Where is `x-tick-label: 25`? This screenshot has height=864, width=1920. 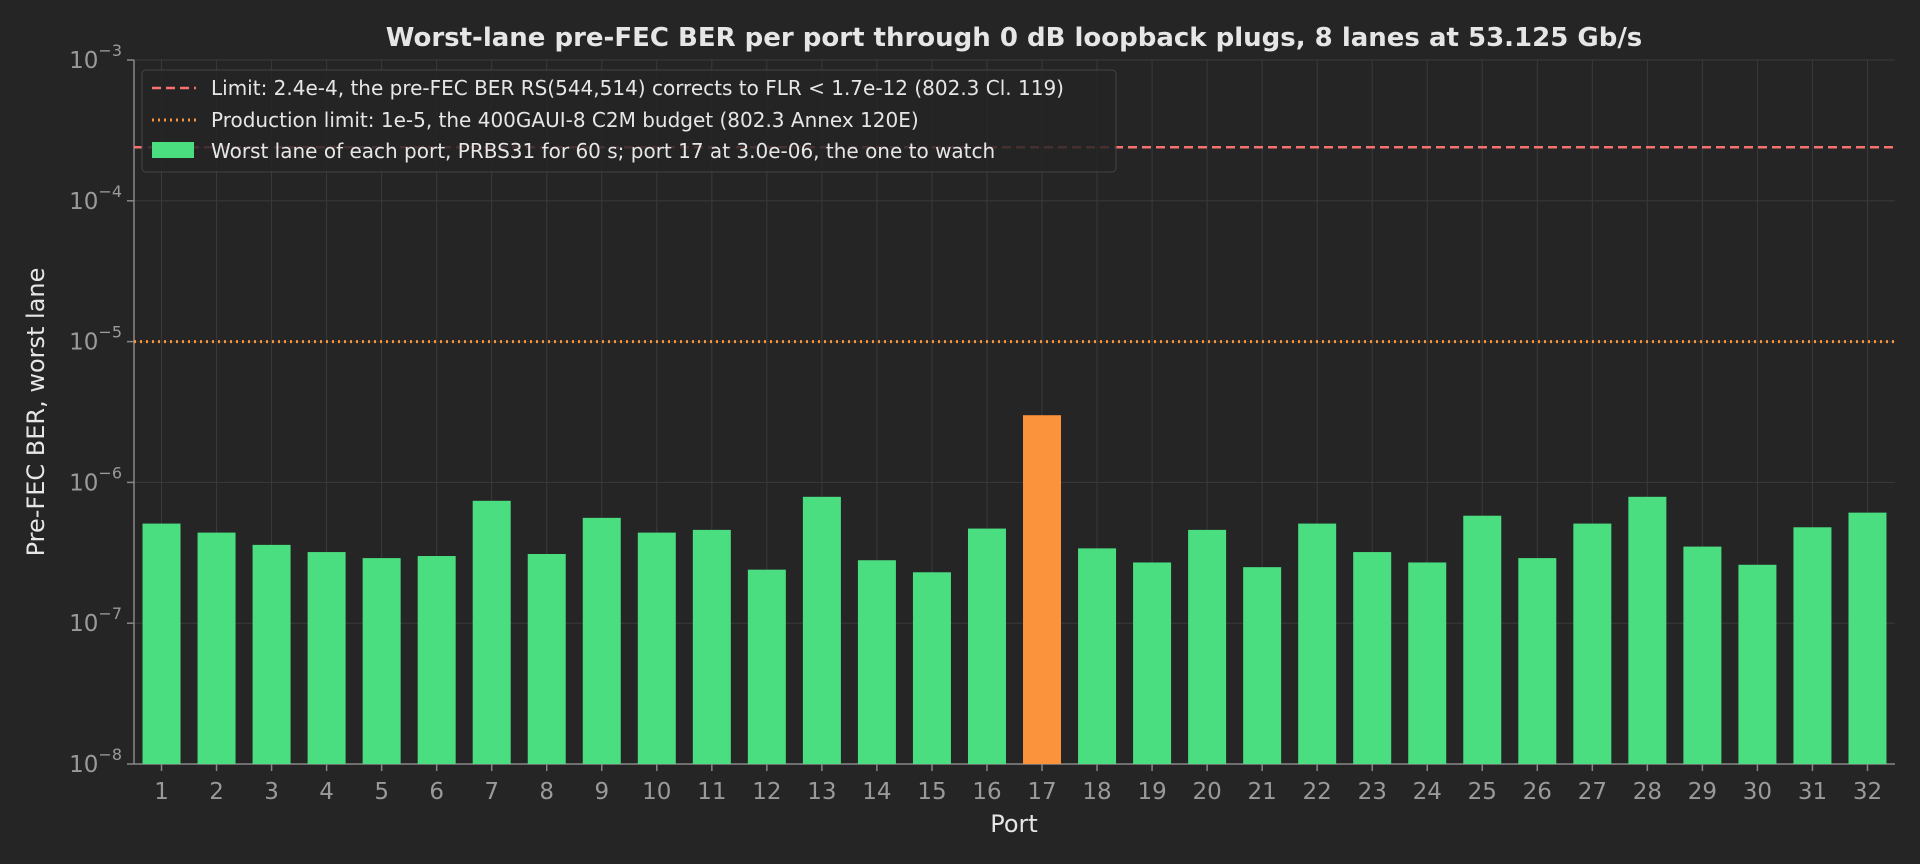 x-tick-label: 25 is located at coordinates (1482, 792).